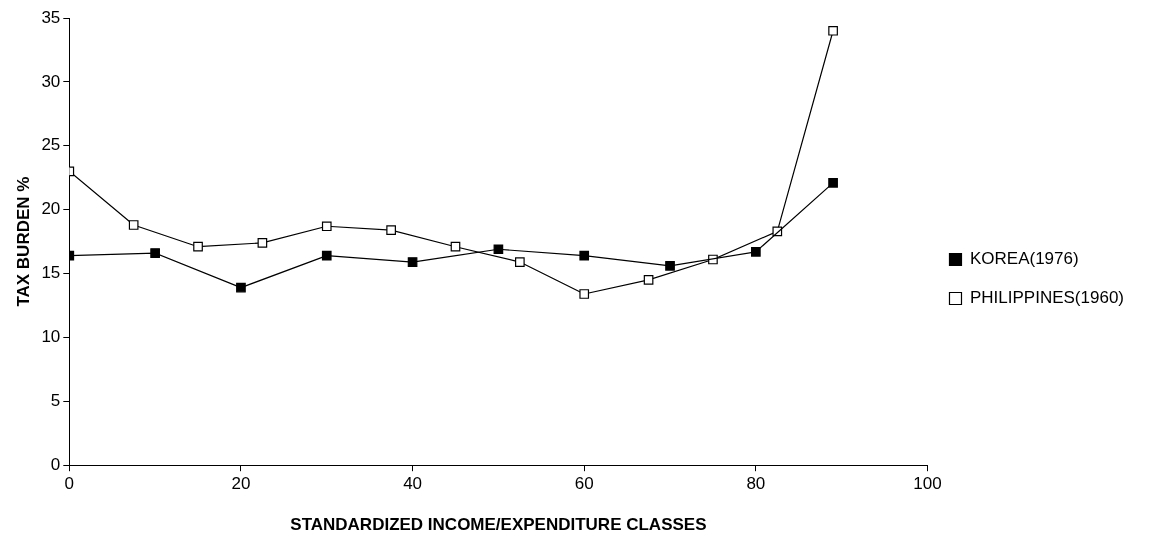 The image size is (1164, 550). Describe the element at coordinates (23, 241) in the screenshot. I see `y-axis-title: TAX BURDEN %` at that location.